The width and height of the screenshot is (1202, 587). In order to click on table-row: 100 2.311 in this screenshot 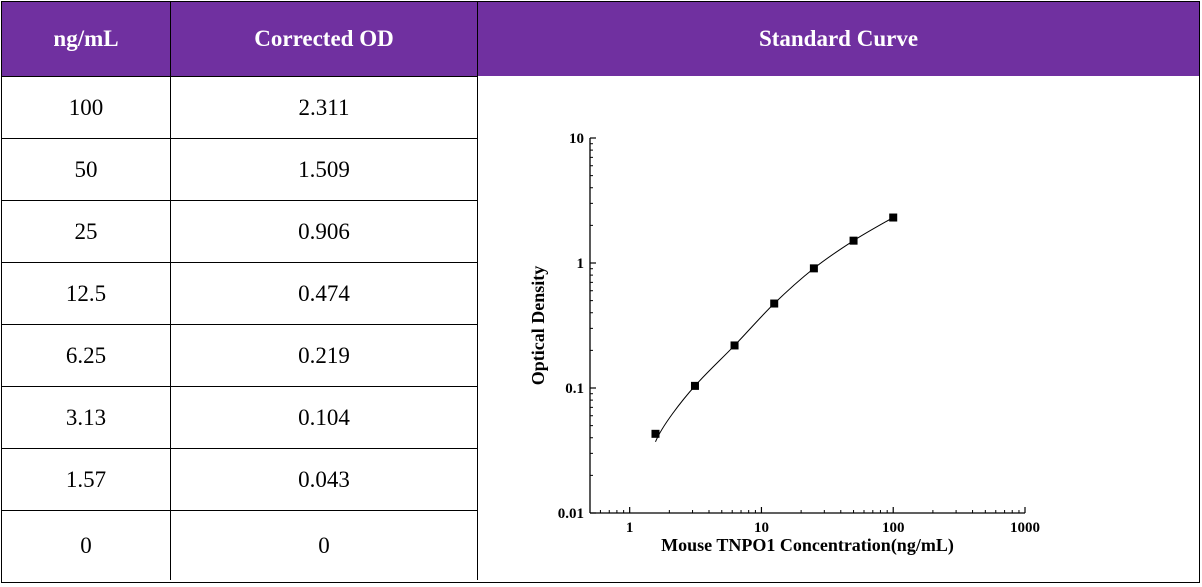, I will do `click(240, 107)`.